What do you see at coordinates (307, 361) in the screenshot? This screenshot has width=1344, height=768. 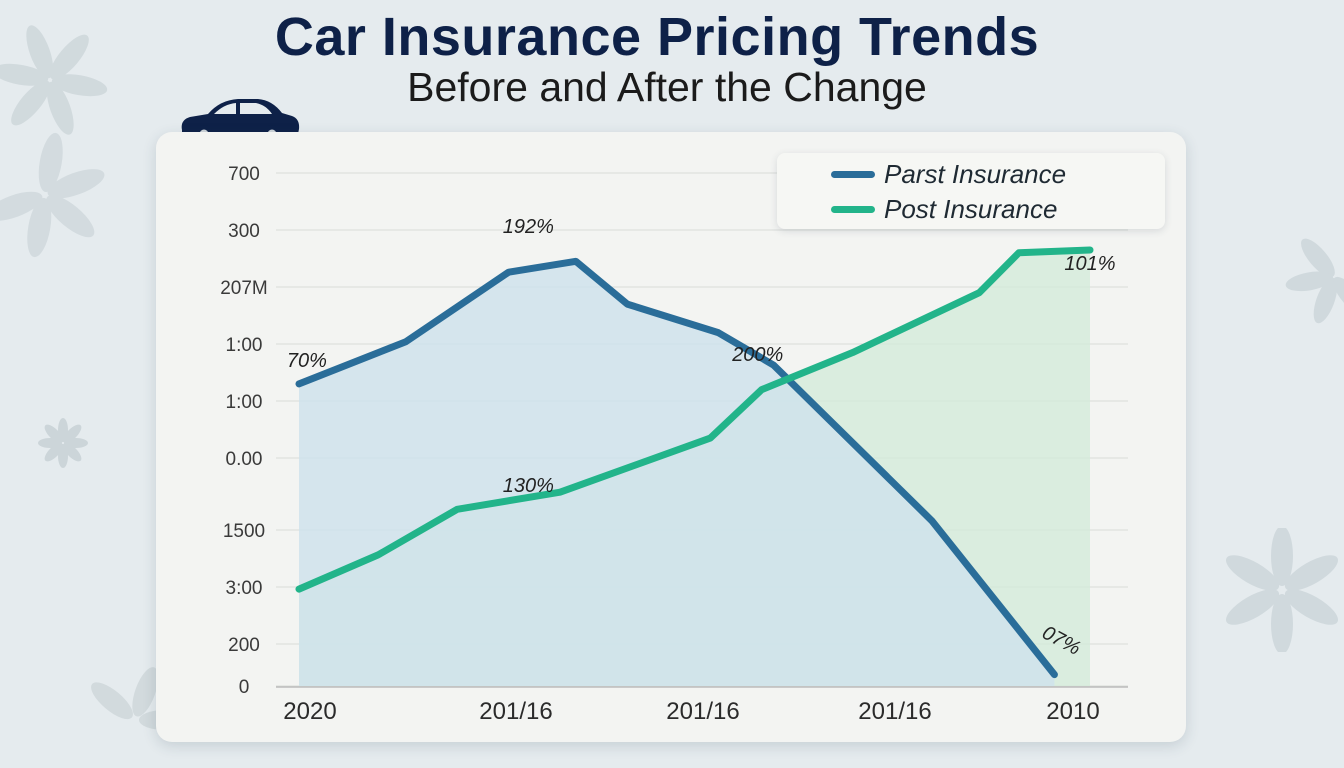 I see `data-label: 70%` at bounding box center [307, 361].